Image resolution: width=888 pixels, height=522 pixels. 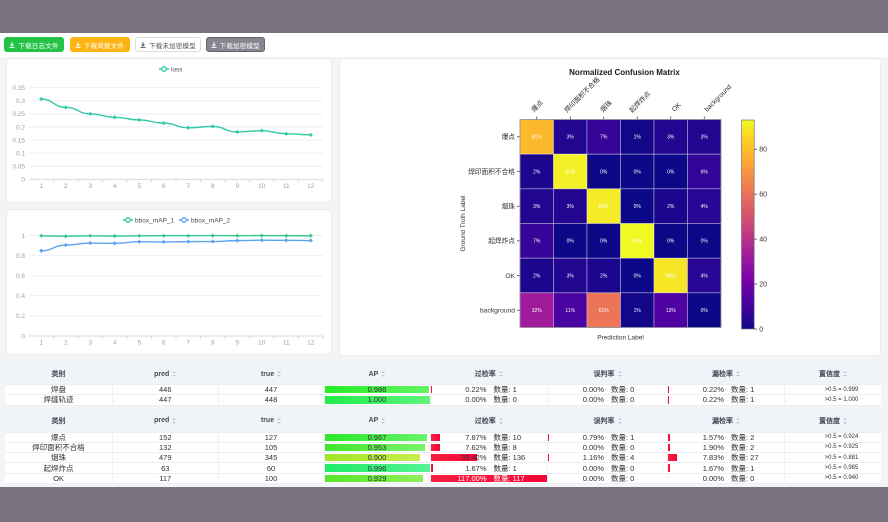 What do you see at coordinates (210, 220) in the screenshot?
I see `svg-text: bbox_mAP_2` at bounding box center [210, 220].